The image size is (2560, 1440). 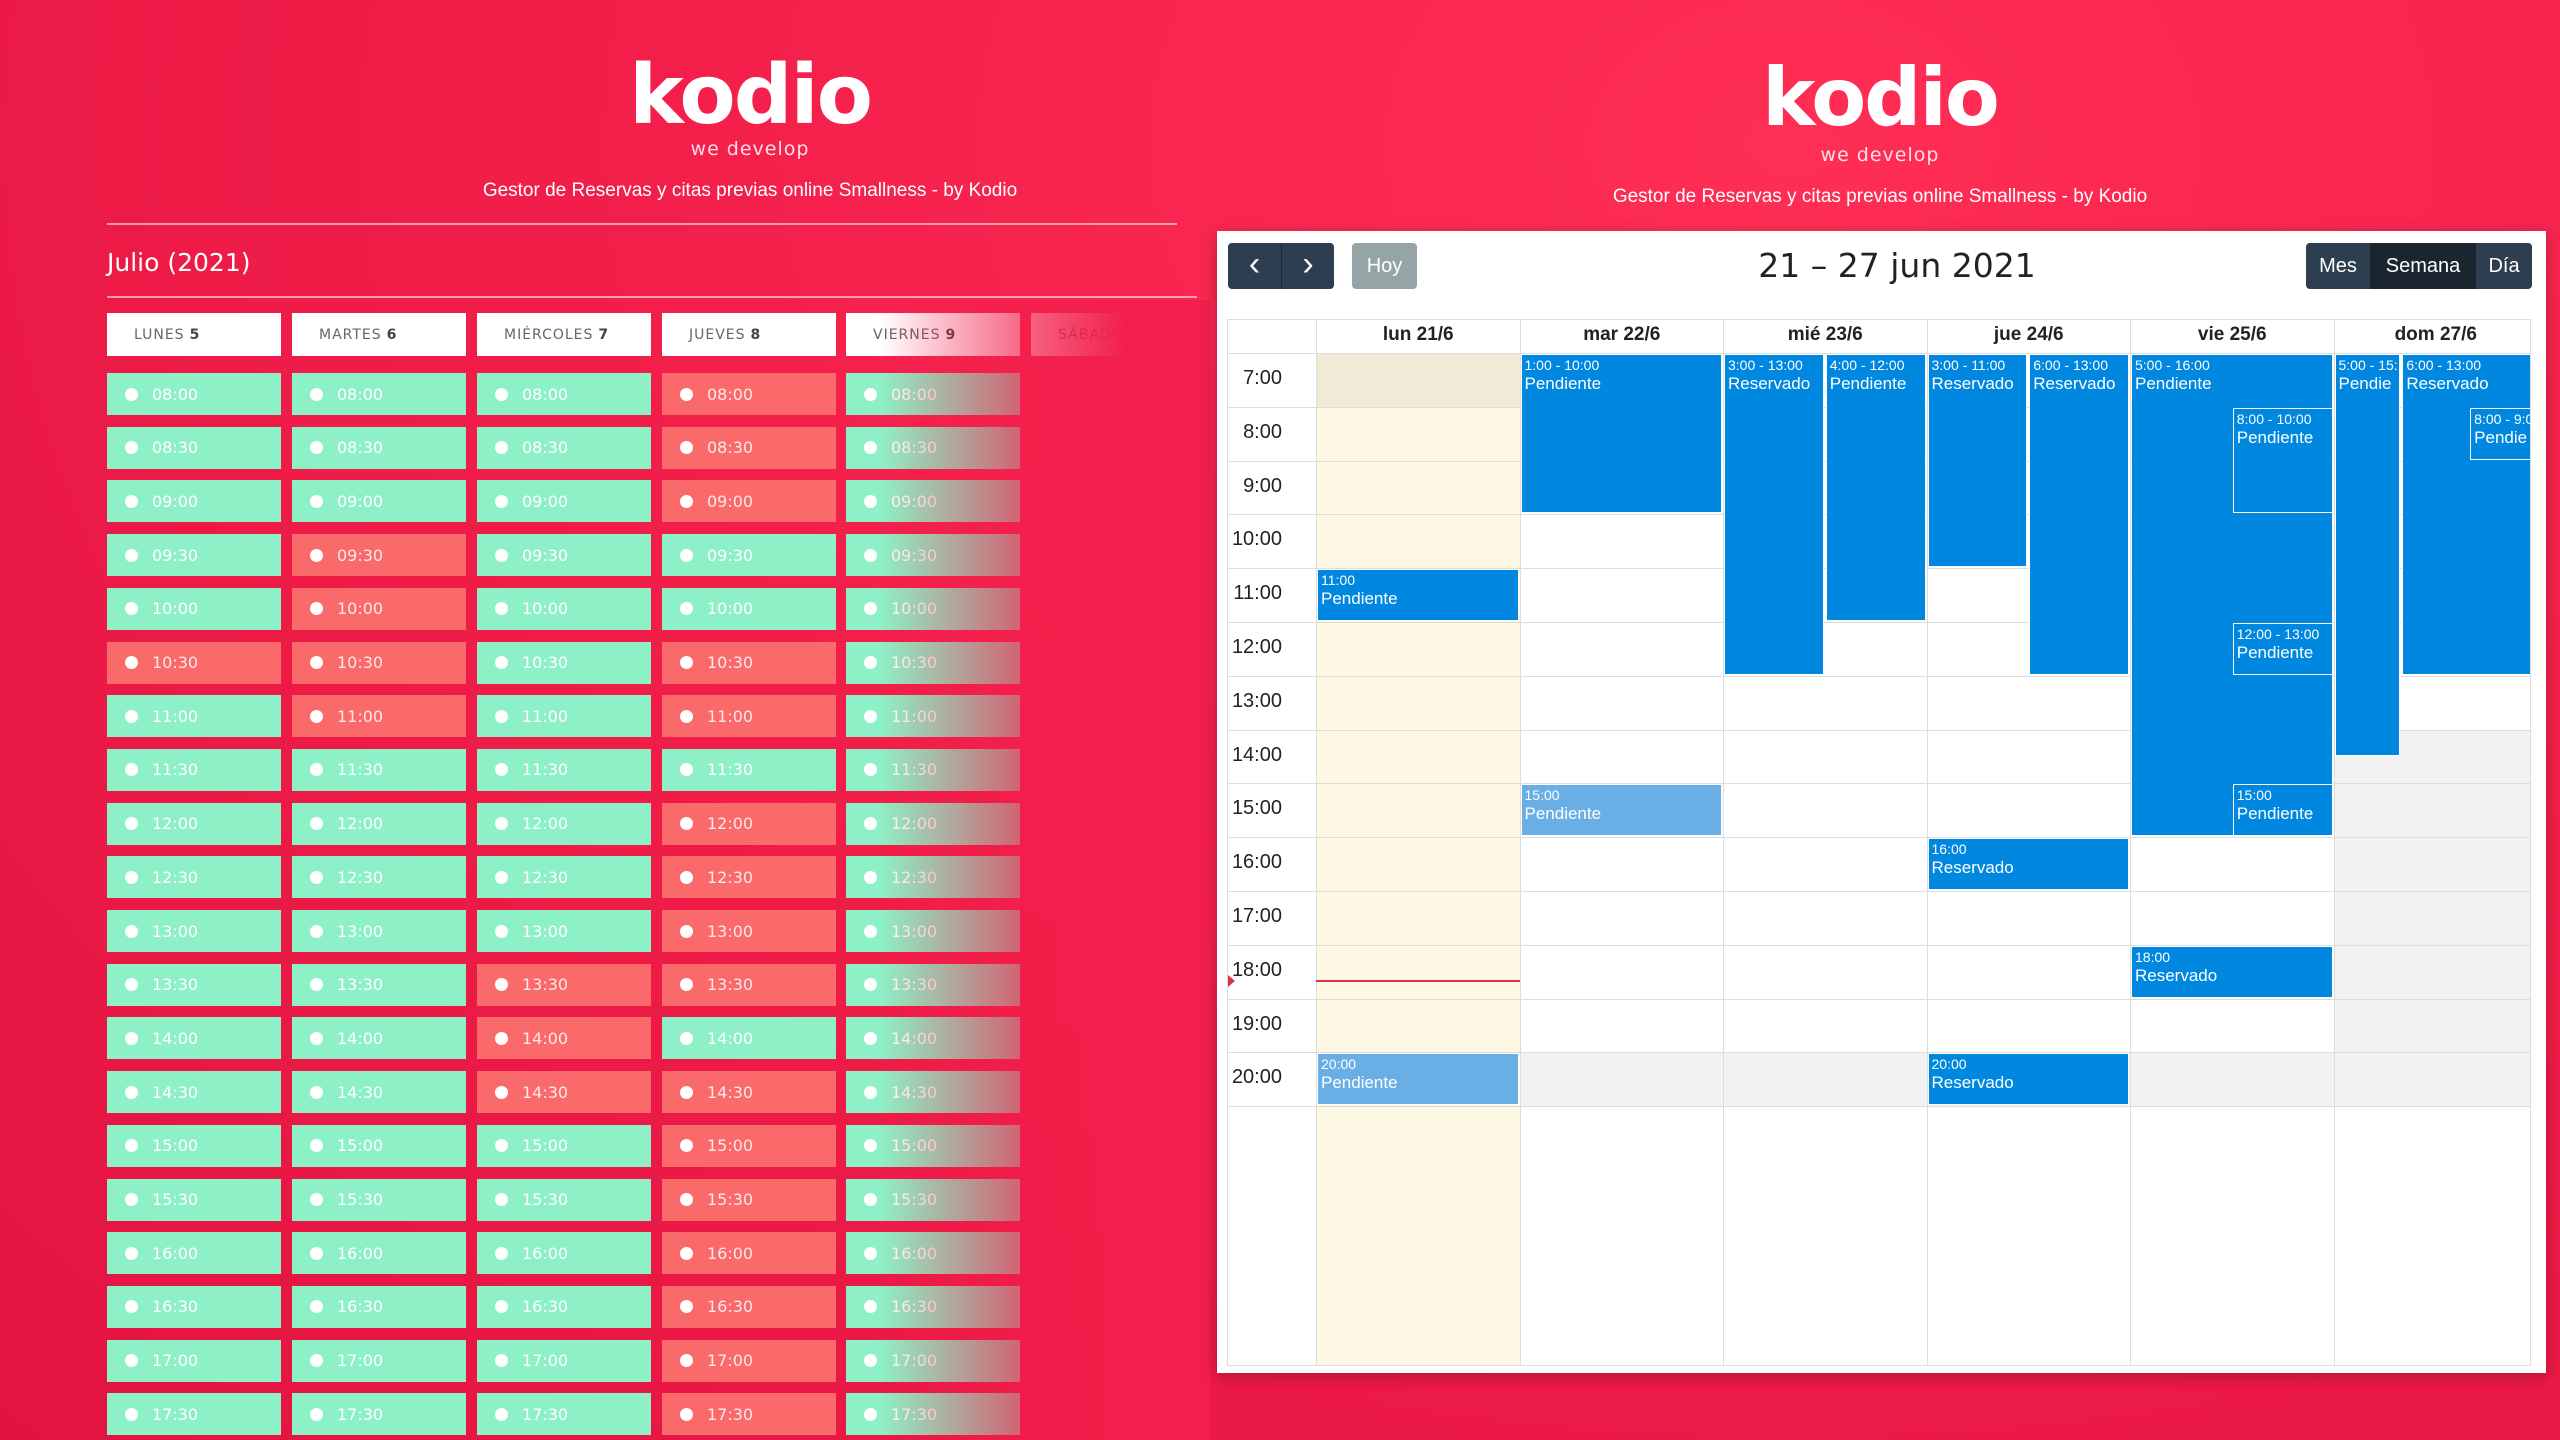 I want to click on calendar-event: 20:00 Reservado, so click(x=2028, y=1079).